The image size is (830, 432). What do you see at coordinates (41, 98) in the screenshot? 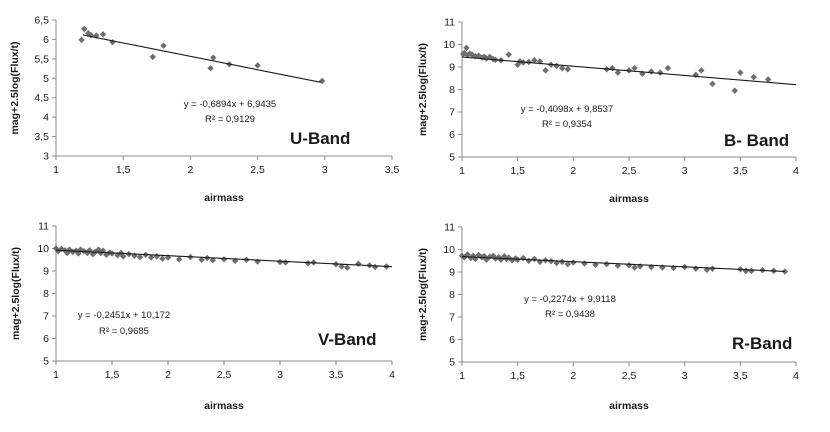
I see `y-tick-label: 4,5` at bounding box center [41, 98].